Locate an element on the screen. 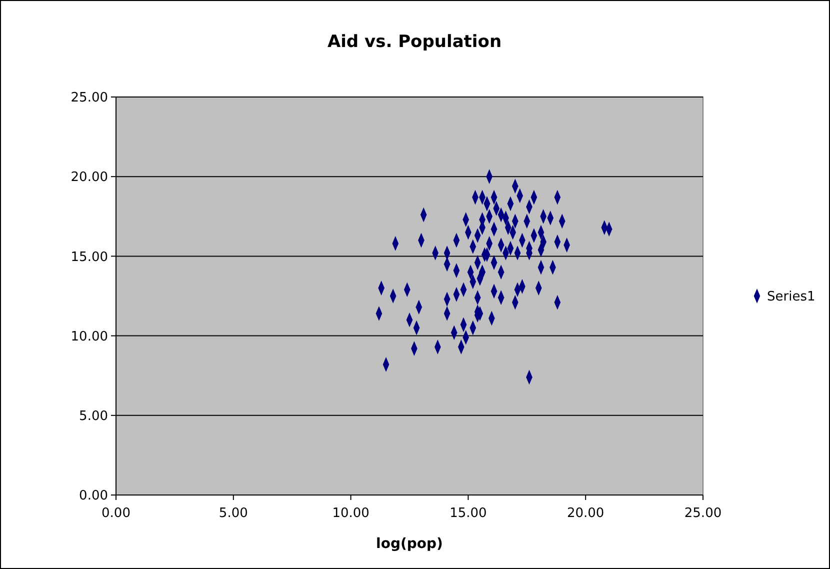  legend-label: Series1 is located at coordinates (791, 297).